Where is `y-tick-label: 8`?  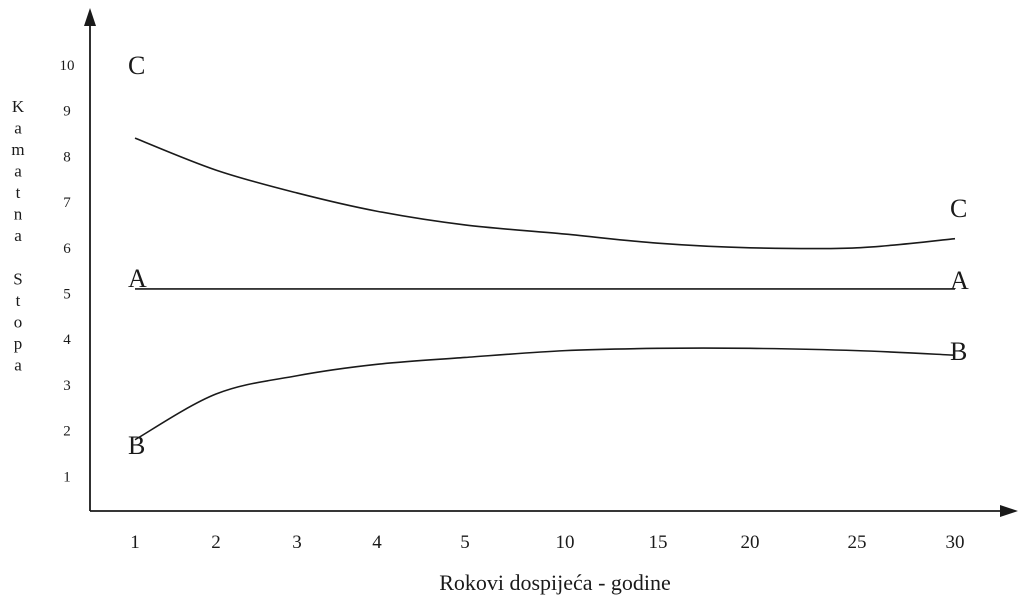
y-tick-label: 8 is located at coordinates (67, 157).